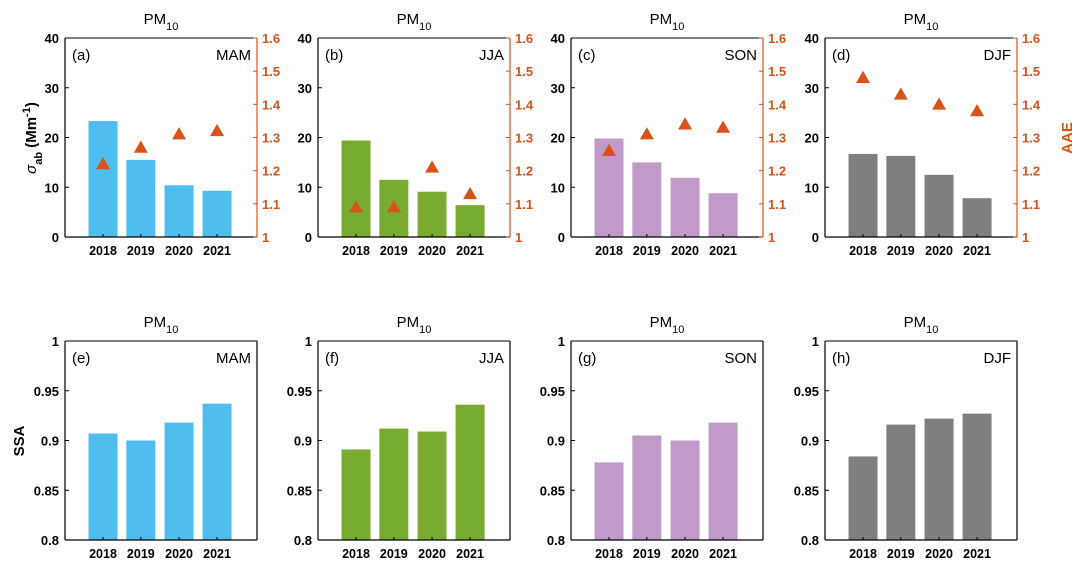  I want to click on season-label: SON, so click(740, 55).